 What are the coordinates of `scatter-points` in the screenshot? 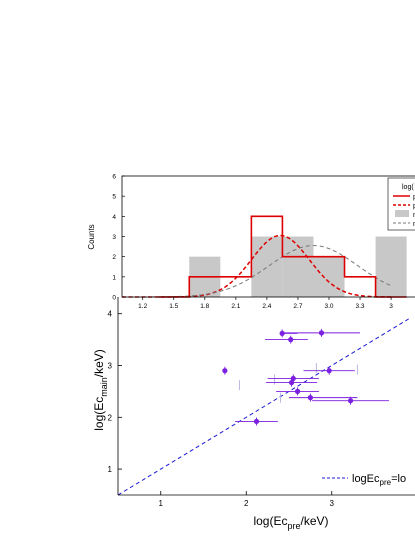 It's located at (306, 377).